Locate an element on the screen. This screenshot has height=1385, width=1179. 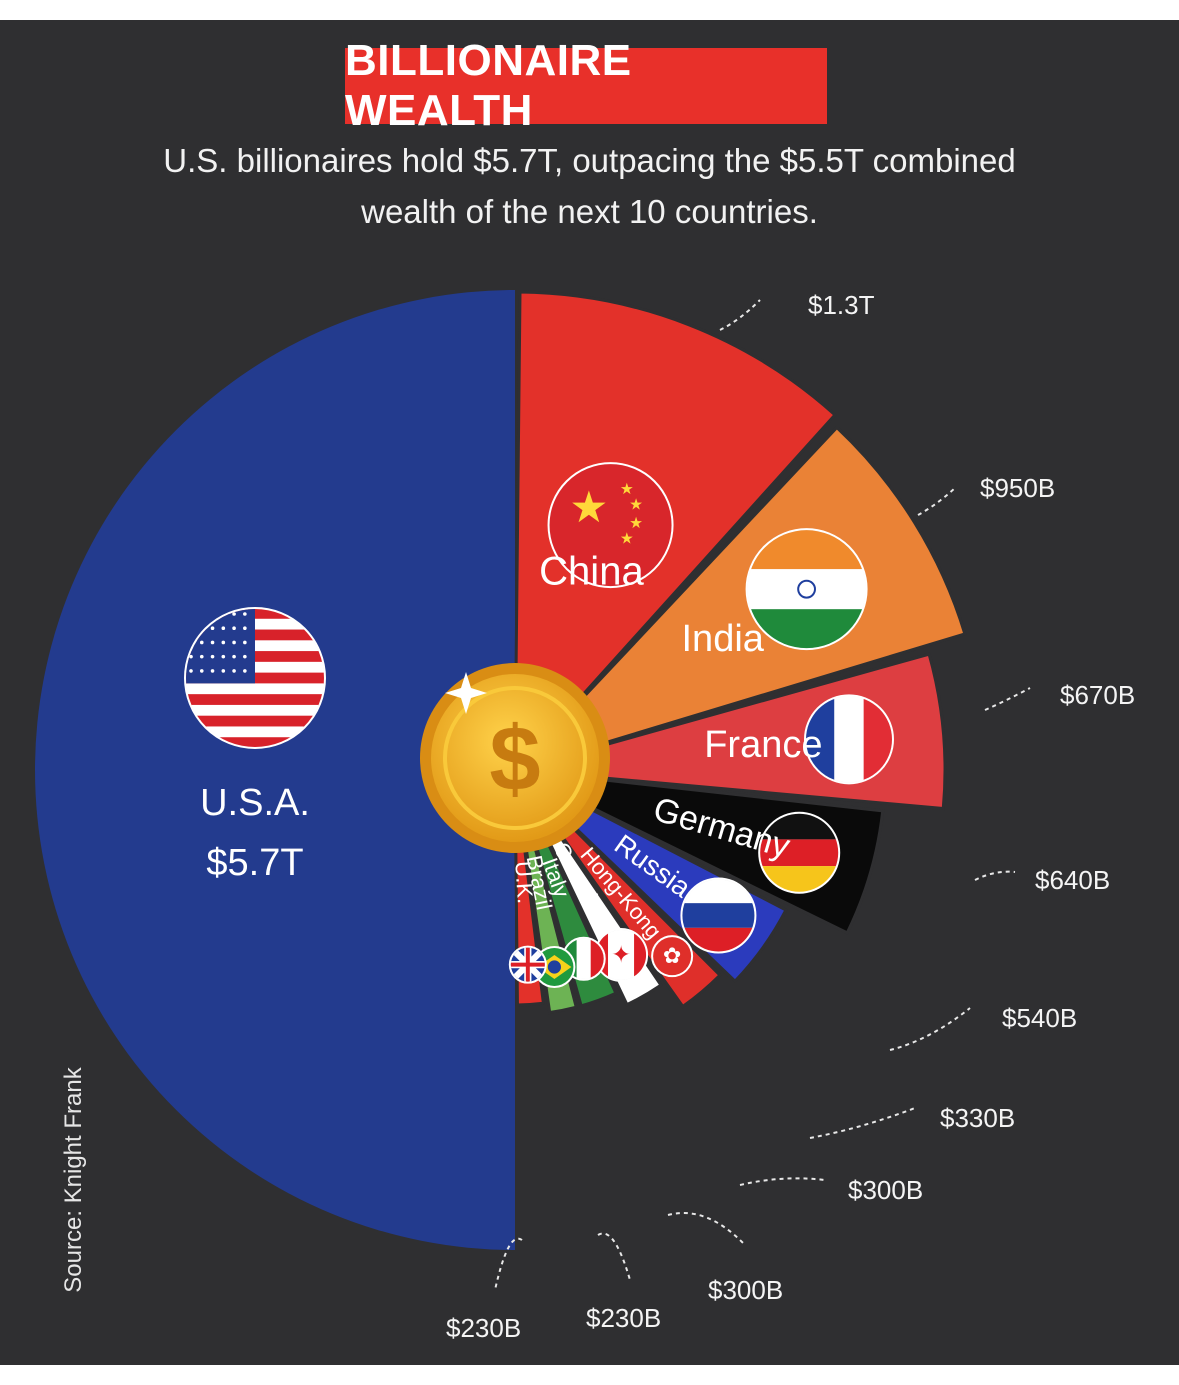
leader-line-u-k is located at coordinates (508, 1264).